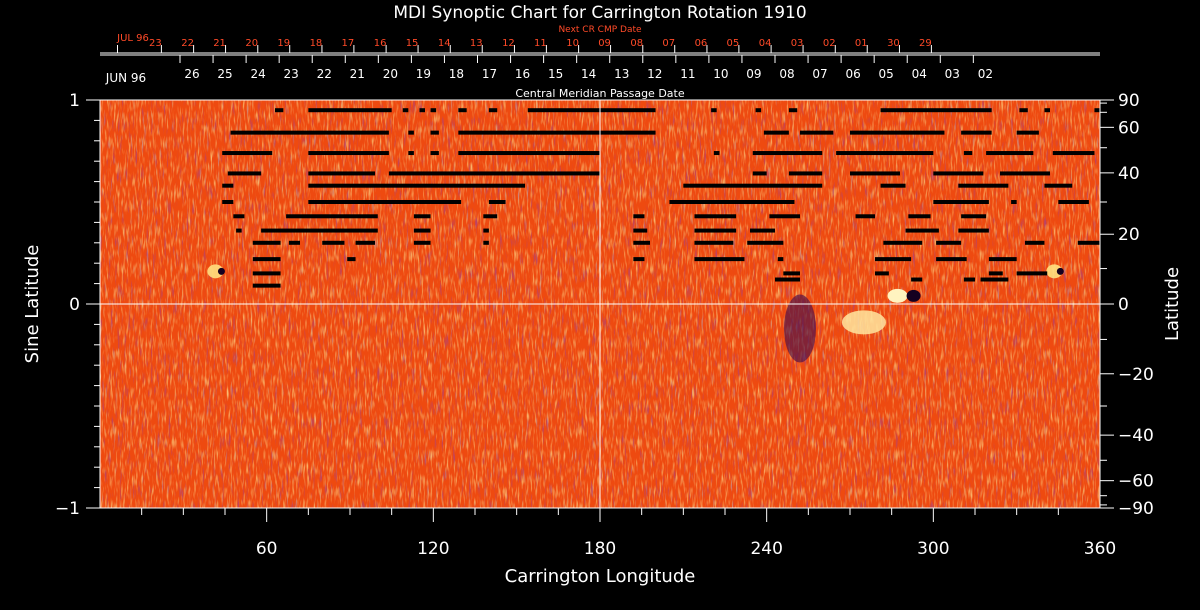  Describe the element at coordinates (476, 43) in the screenshot. I see `top-axis-day-label: 13` at that location.